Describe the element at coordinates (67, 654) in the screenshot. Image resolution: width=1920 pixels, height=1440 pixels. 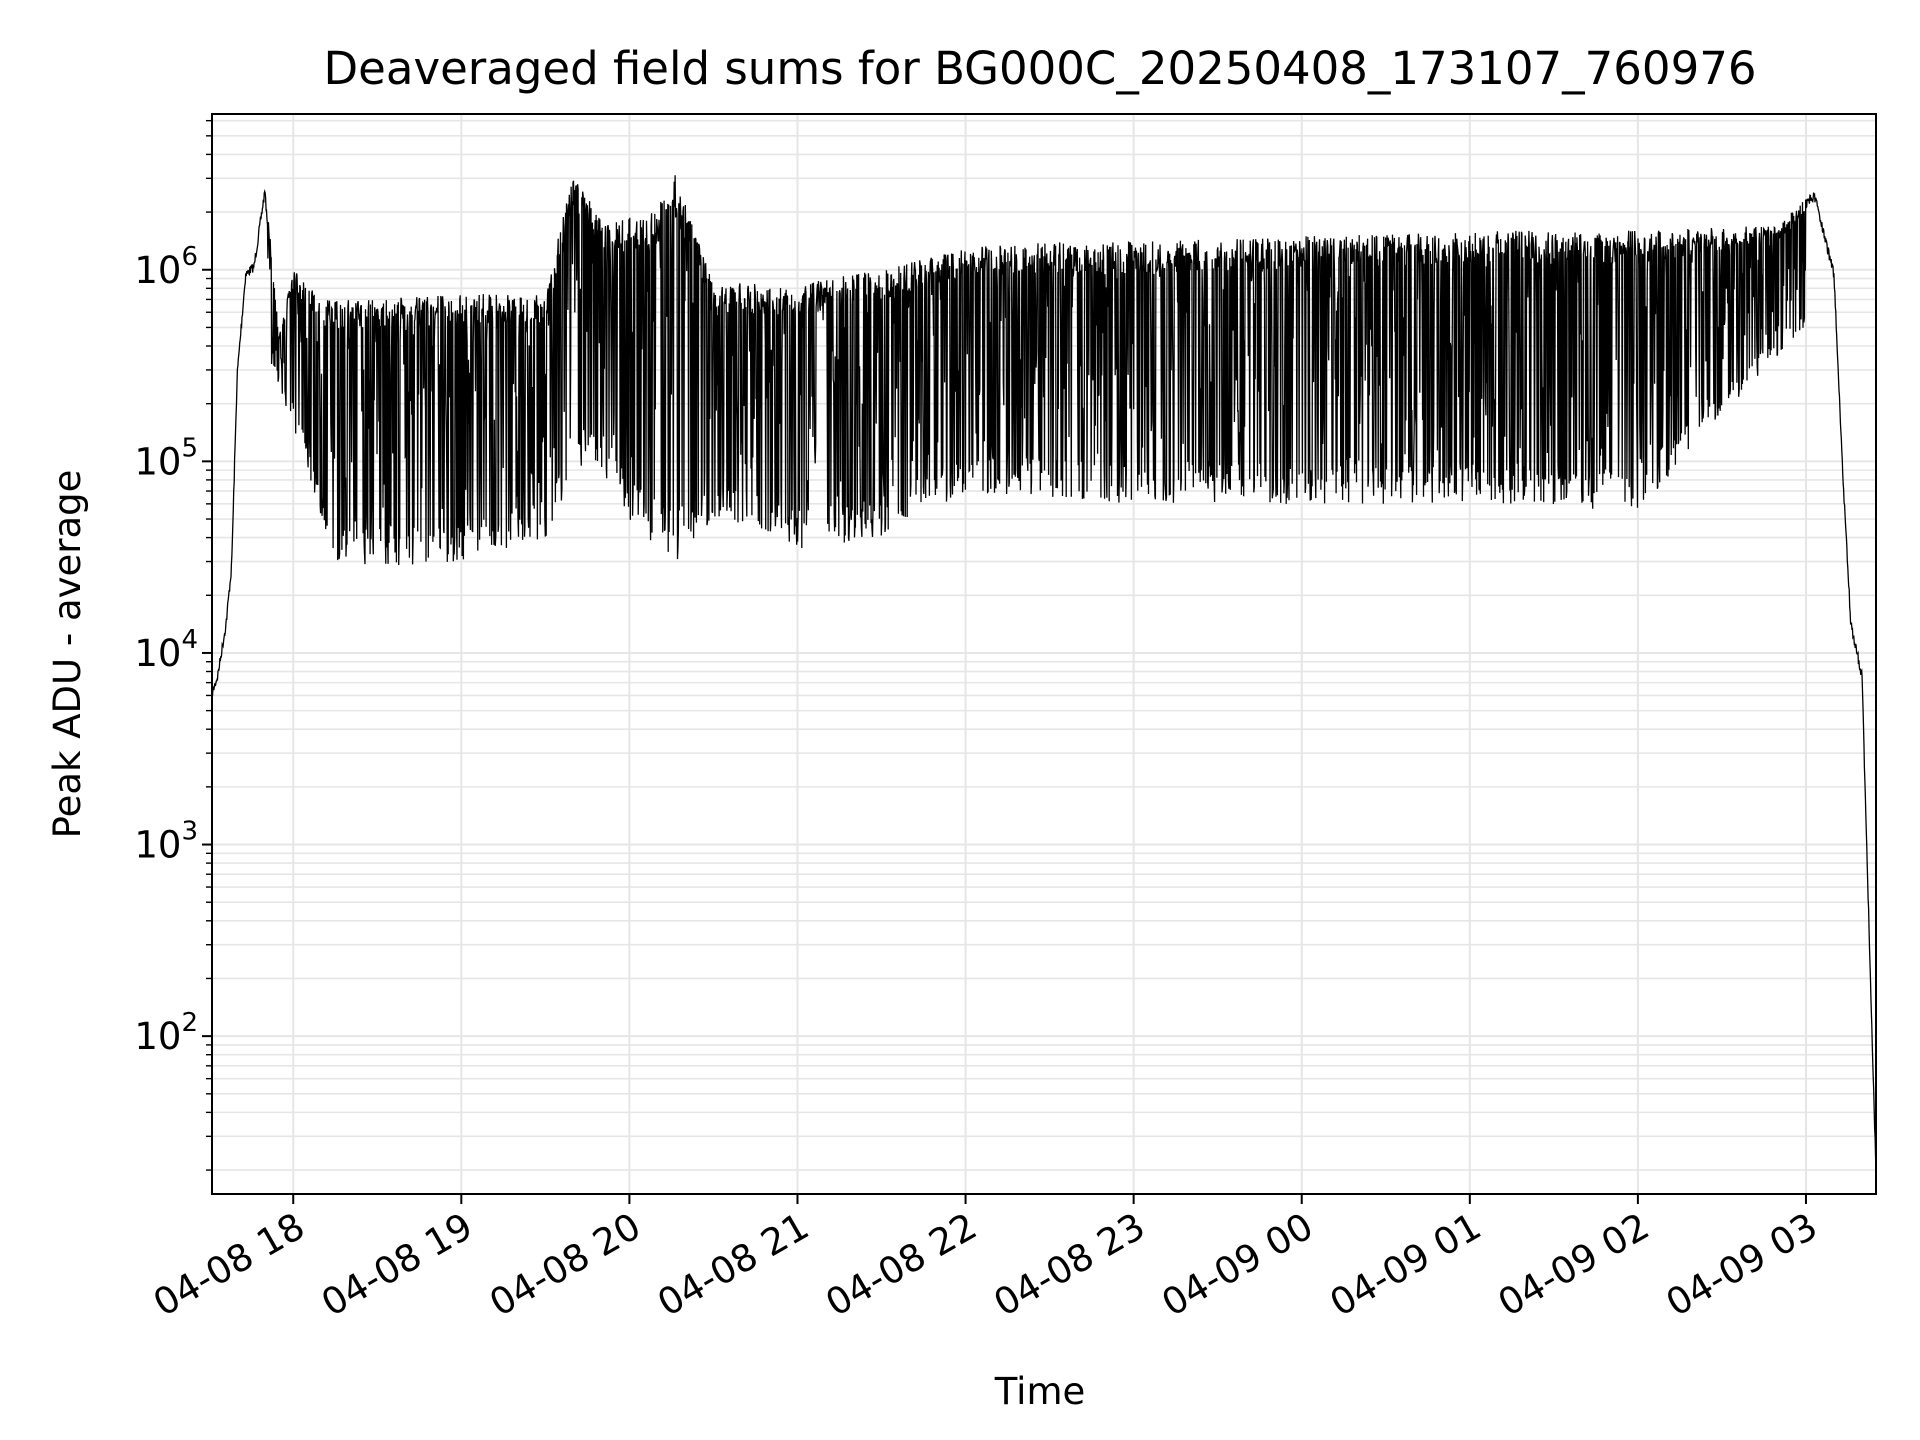
I see `y-axis-label: Peak ADU - average` at that location.